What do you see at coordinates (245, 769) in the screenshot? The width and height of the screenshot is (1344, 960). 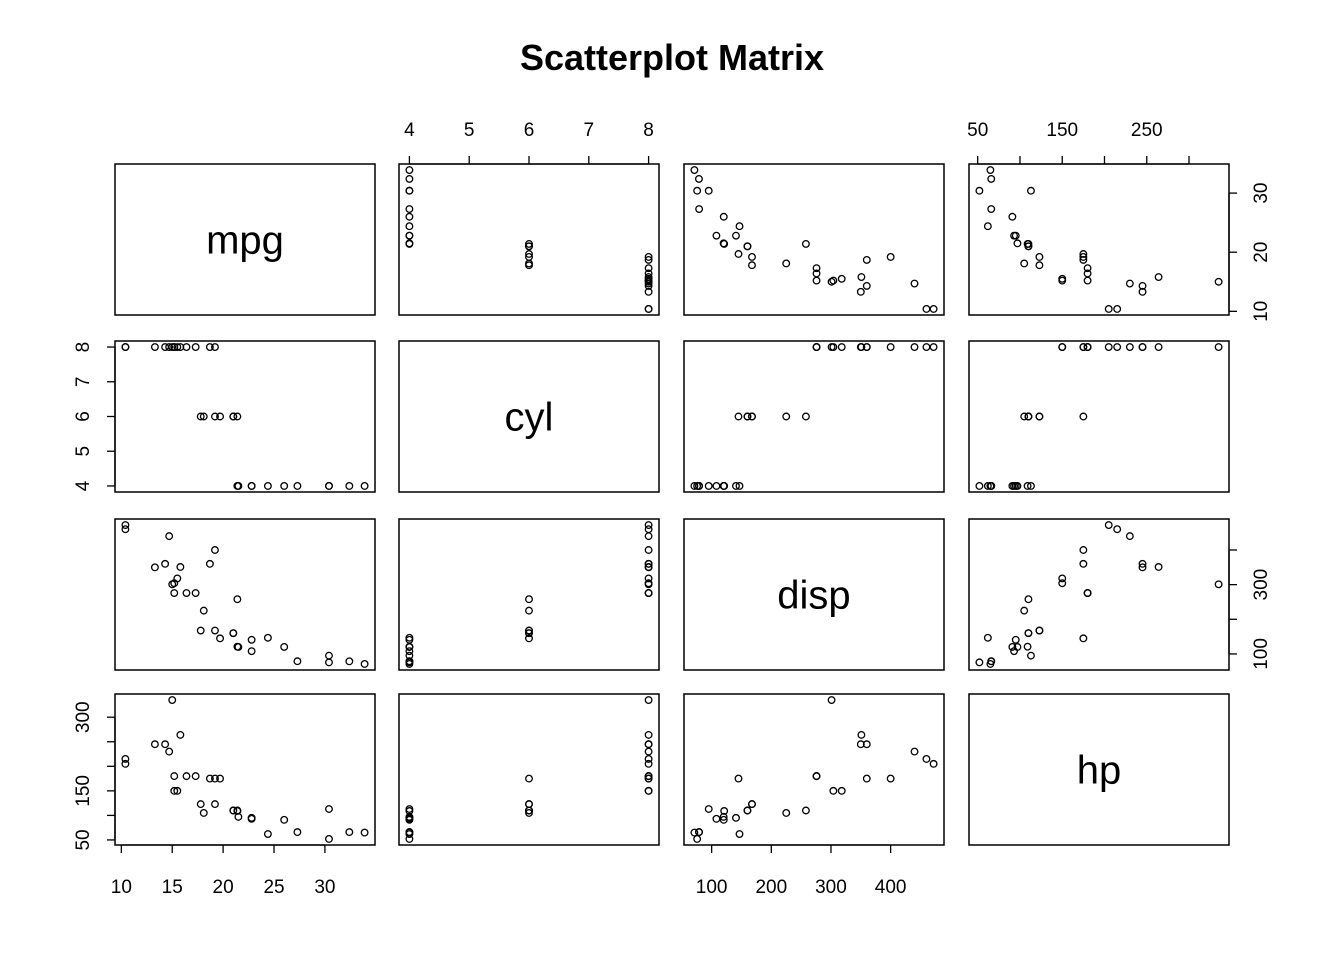 I see `panel-hp-vs-mpg` at bounding box center [245, 769].